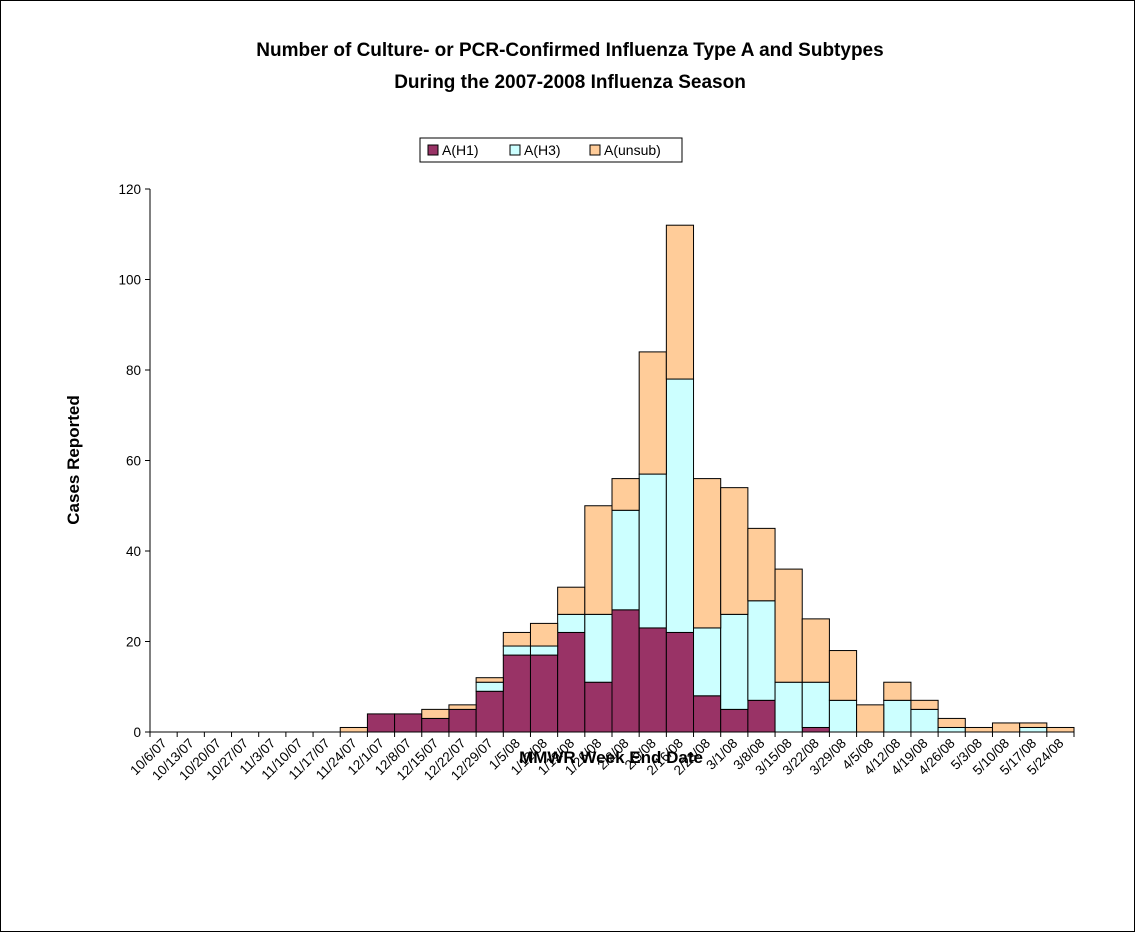  Describe the element at coordinates (133, 461) in the screenshot. I see `y-tick-label: 60` at that location.